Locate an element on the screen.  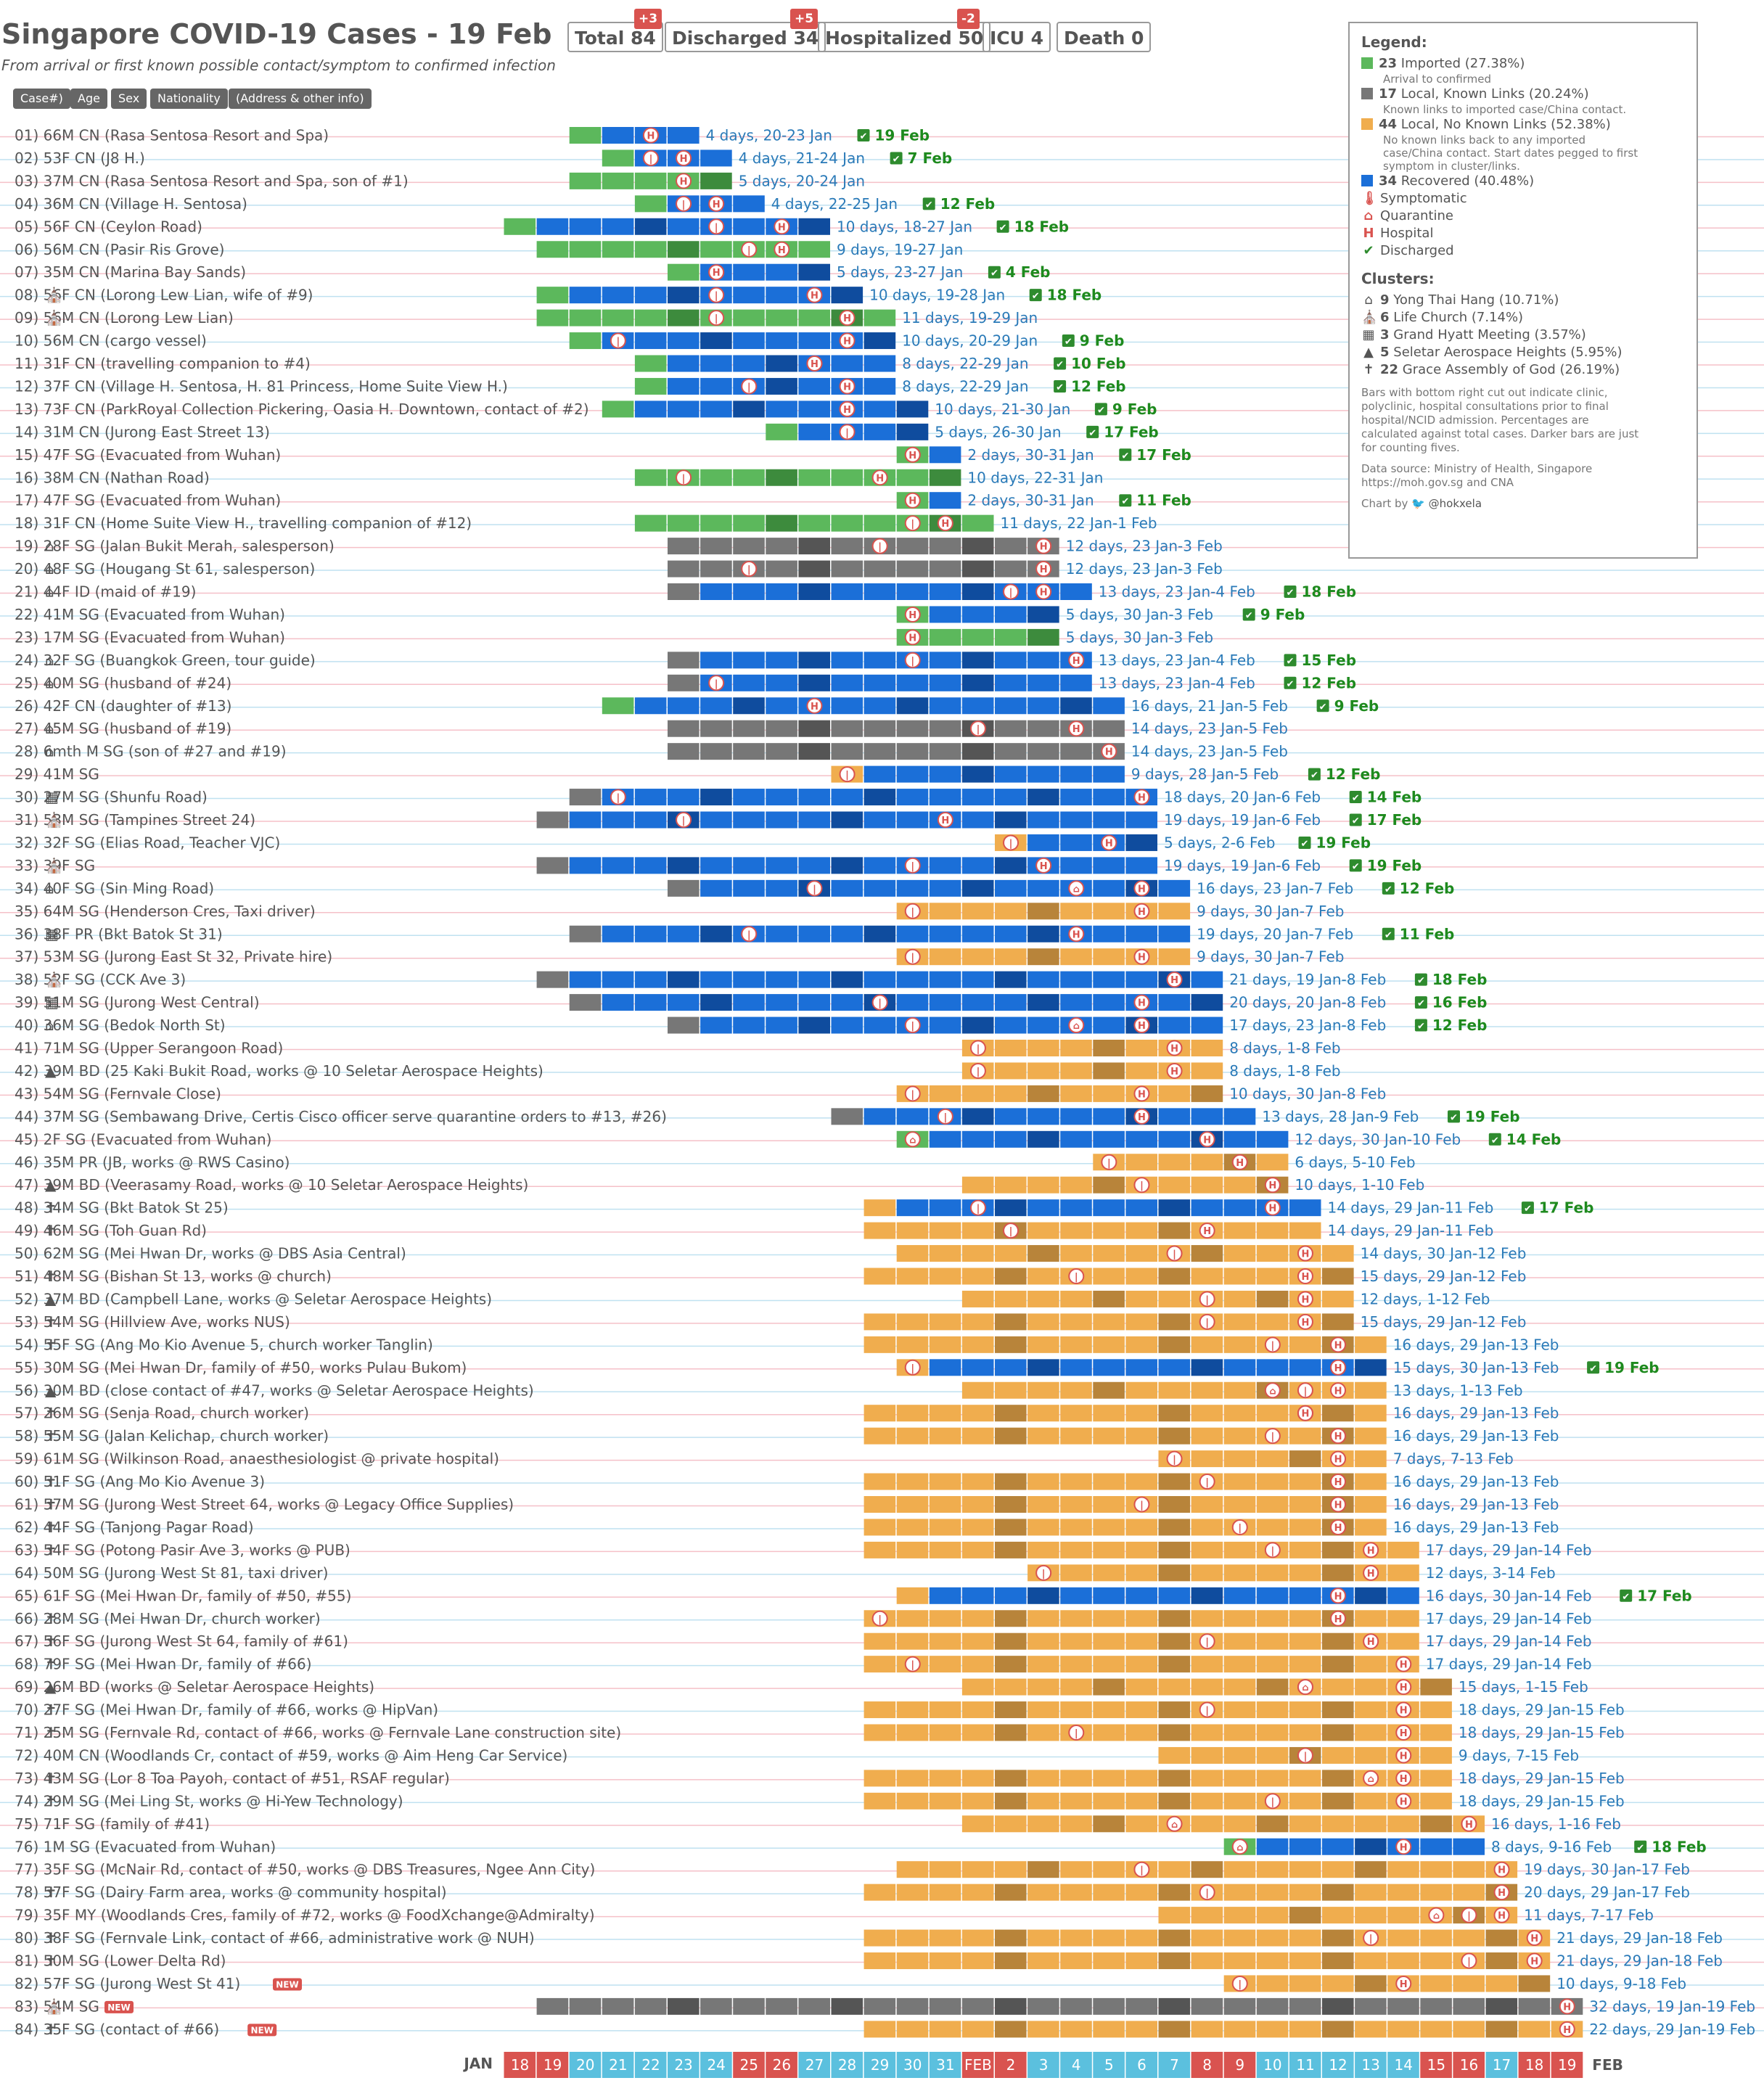
case-label: 29) 41M SG is located at coordinates (57, 774).